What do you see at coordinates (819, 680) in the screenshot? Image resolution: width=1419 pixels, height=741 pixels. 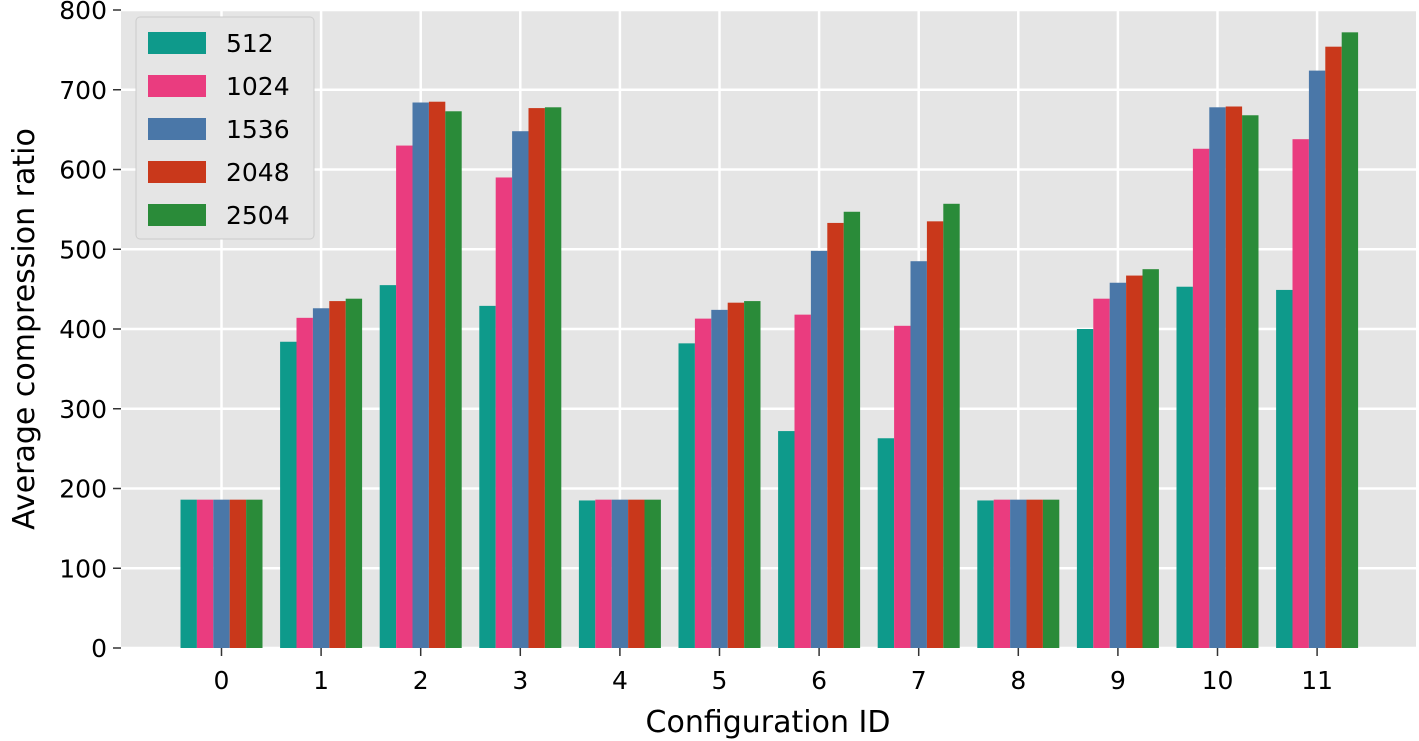 I see `x-tick-label: 6` at bounding box center [819, 680].